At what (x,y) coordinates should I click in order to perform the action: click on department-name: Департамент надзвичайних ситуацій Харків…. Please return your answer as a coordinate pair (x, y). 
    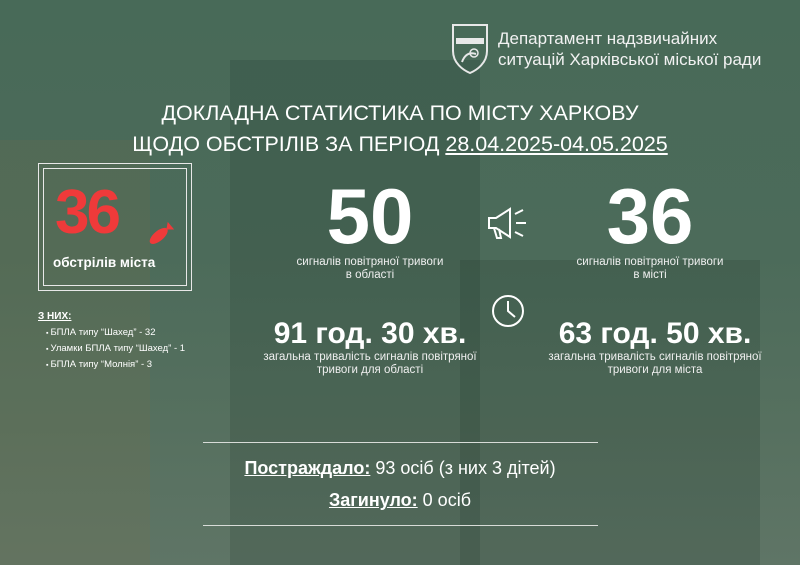
    Looking at the image, I should click on (629, 49).